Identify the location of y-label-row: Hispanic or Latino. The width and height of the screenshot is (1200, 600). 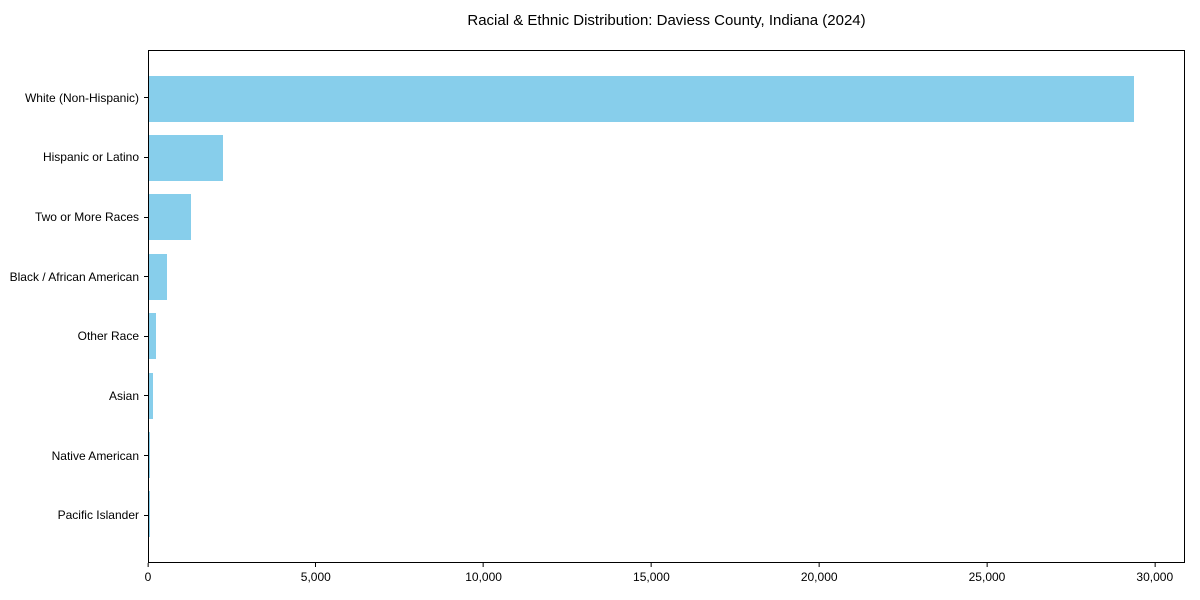
(74, 158).